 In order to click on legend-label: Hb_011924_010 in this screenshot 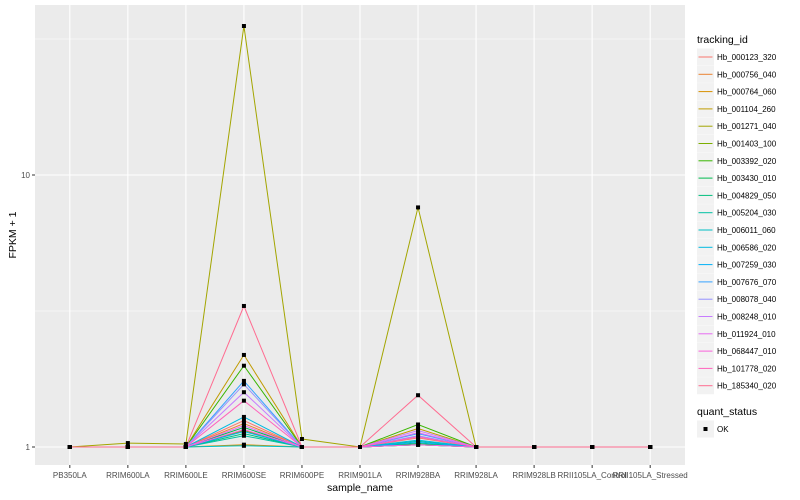, I will do `click(746, 334)`.